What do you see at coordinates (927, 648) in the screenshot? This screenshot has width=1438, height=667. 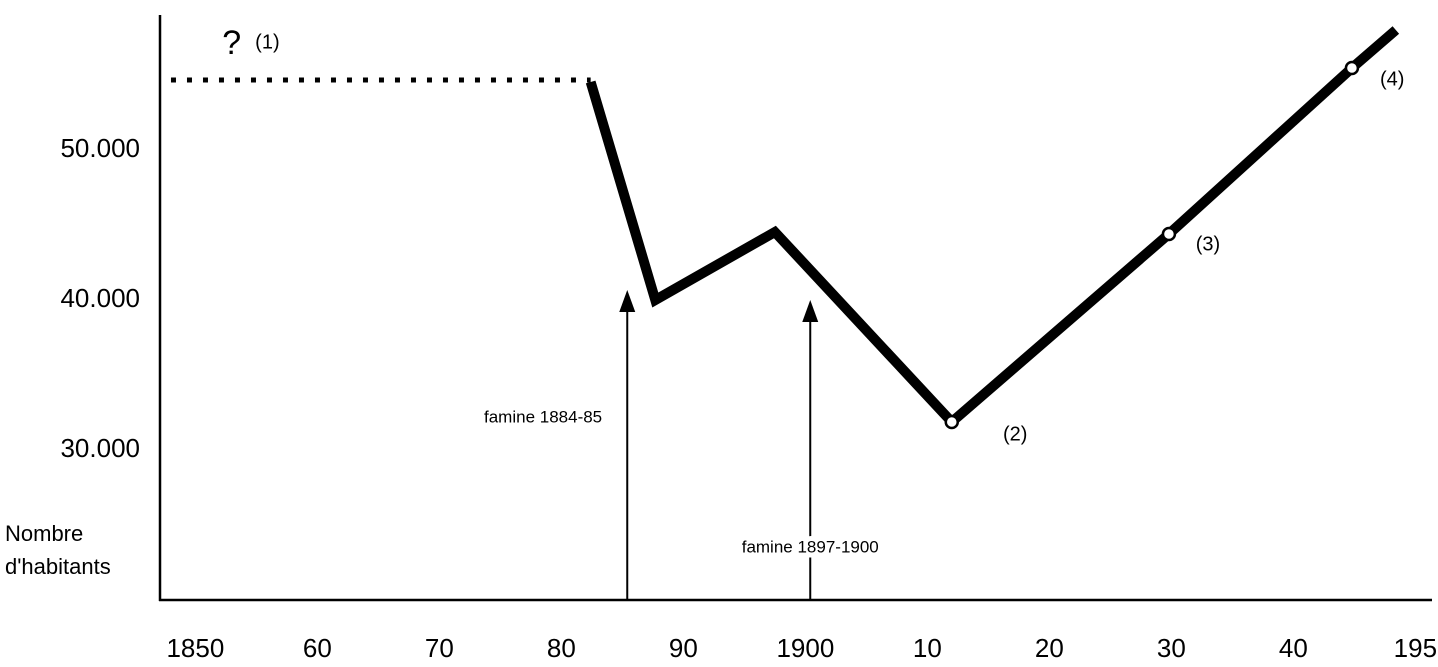 I see `x-tick-label: 10` at bounding box center [927, 648].